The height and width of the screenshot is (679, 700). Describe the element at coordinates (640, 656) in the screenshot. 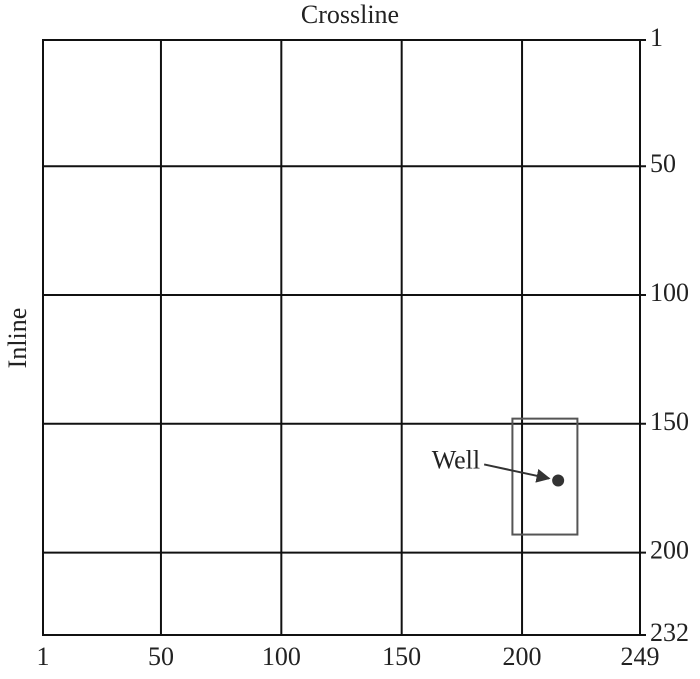

I see `x-tick-label: 249` at that location.